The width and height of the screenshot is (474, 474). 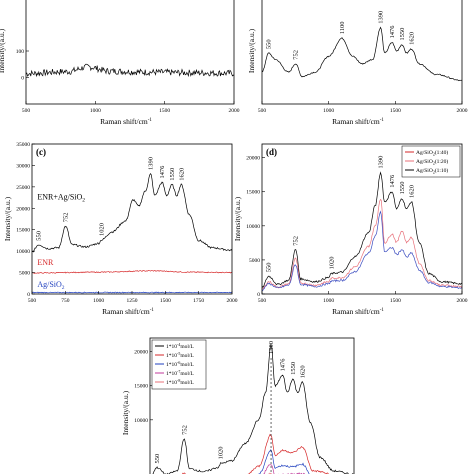 I want to click on y-tick-label: 30000, so click(x=23, y=166).